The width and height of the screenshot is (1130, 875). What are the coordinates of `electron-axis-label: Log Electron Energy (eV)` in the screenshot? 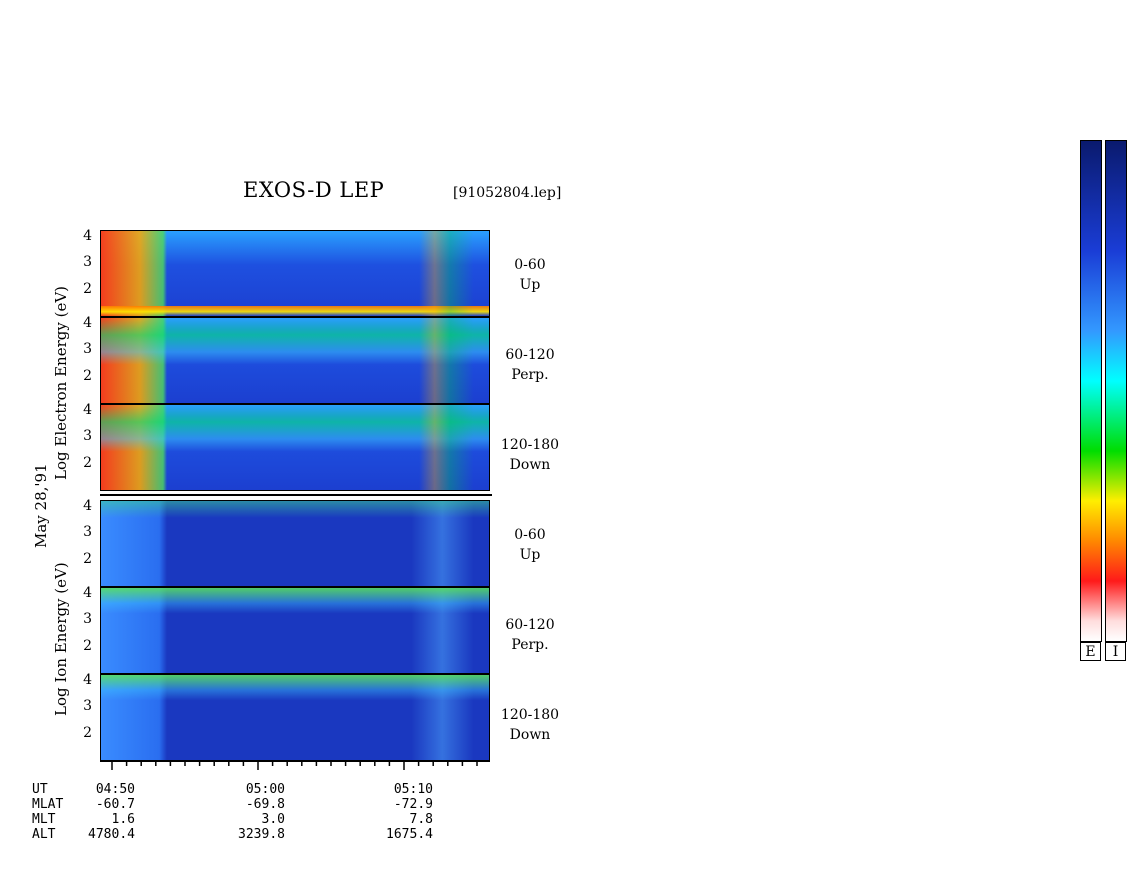 It's located at (61, 382).